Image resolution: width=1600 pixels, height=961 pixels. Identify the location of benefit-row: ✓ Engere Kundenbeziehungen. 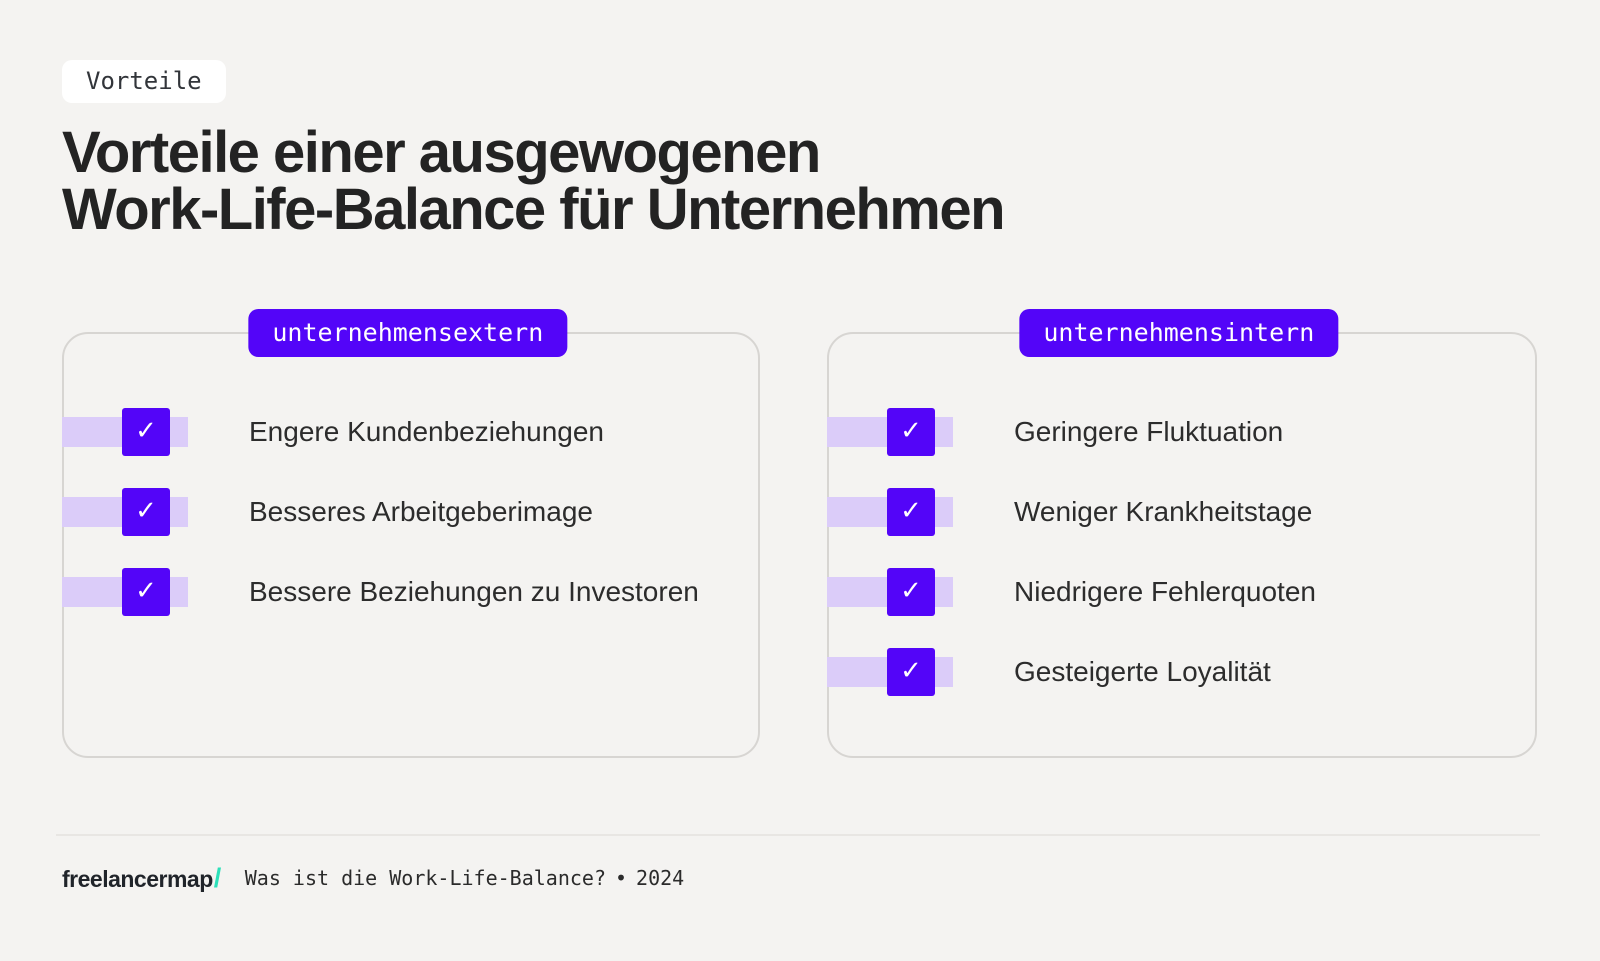
(410, 432).